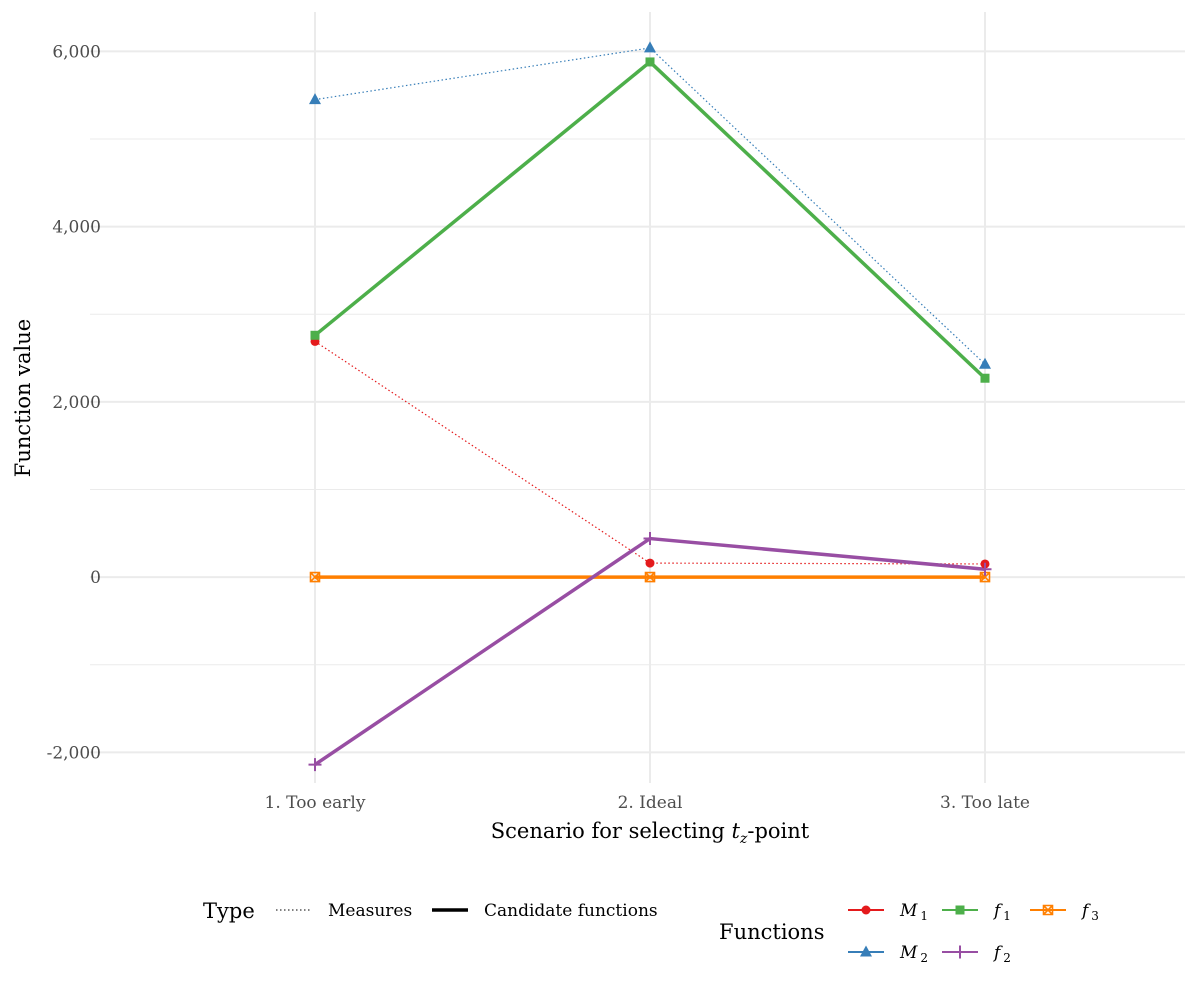 The height and width of the screenshot is (1000, 1200). Describe the element at coordinates (778, 831) in the screenshot. I see `x-axis-title-suffix: -point` at that location.